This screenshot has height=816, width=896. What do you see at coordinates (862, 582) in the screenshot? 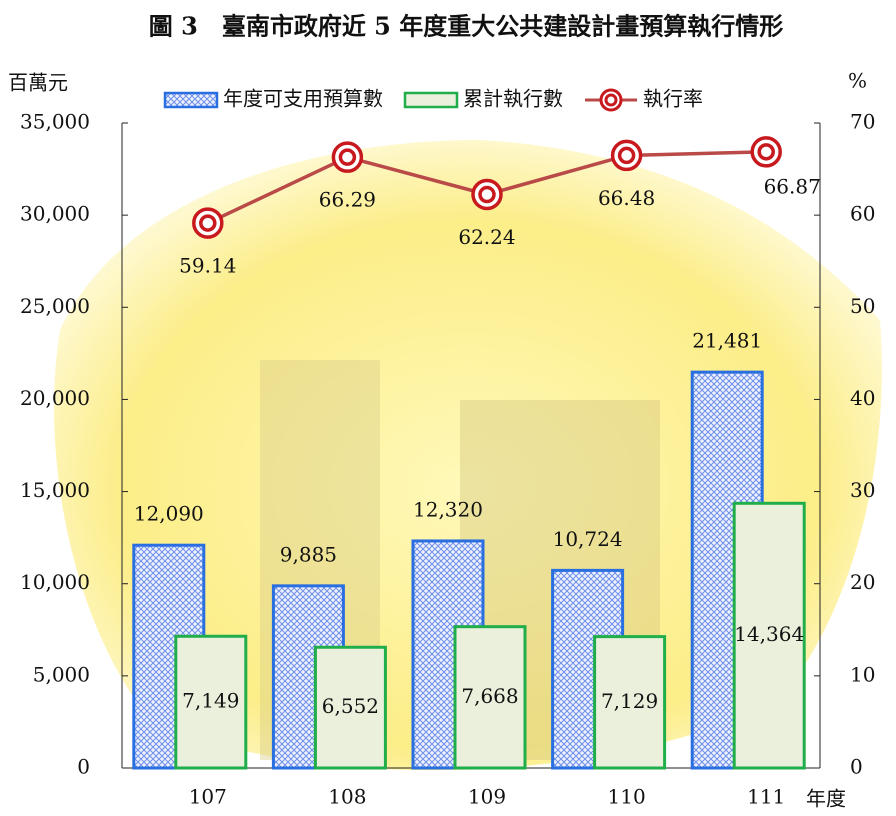
I see `y2-tick-label: 20` at bounding box center [862, 582].